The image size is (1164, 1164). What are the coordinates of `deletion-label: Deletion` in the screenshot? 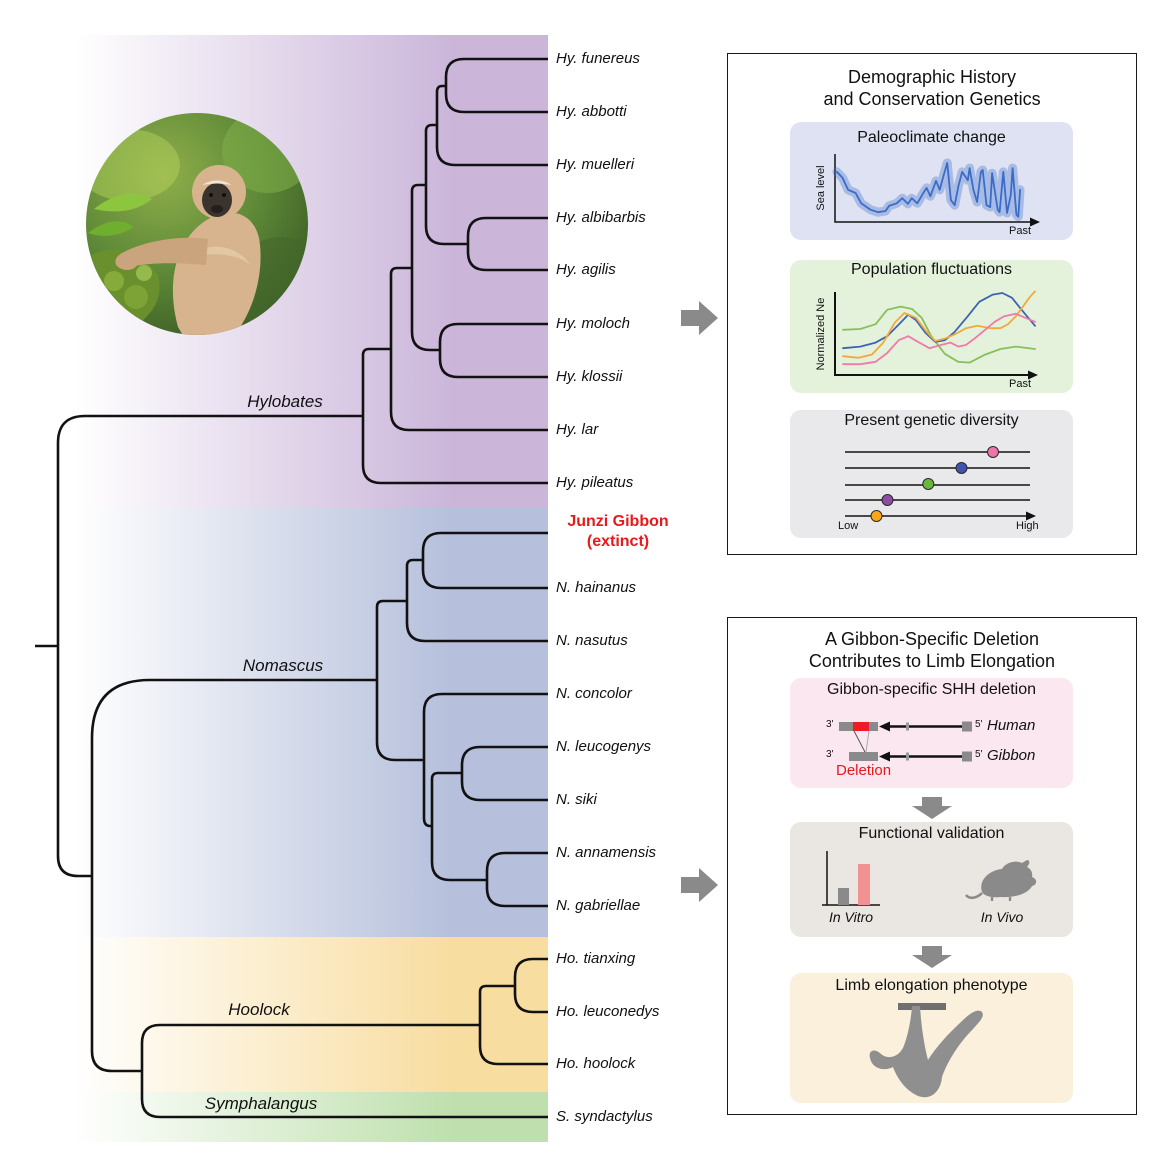 It's located at (864, 770).